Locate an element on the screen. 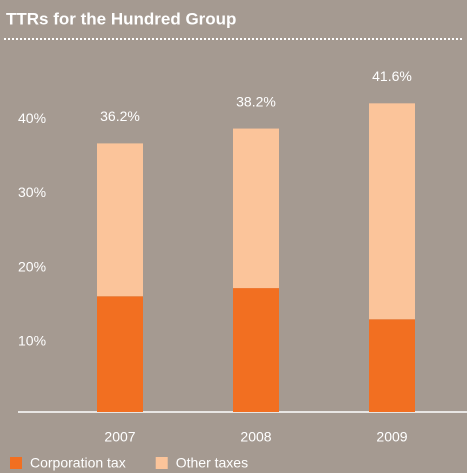 The width and height of the screenshot is (467, 473). y-tick-label: 20% is located at coordinates (32, 266).